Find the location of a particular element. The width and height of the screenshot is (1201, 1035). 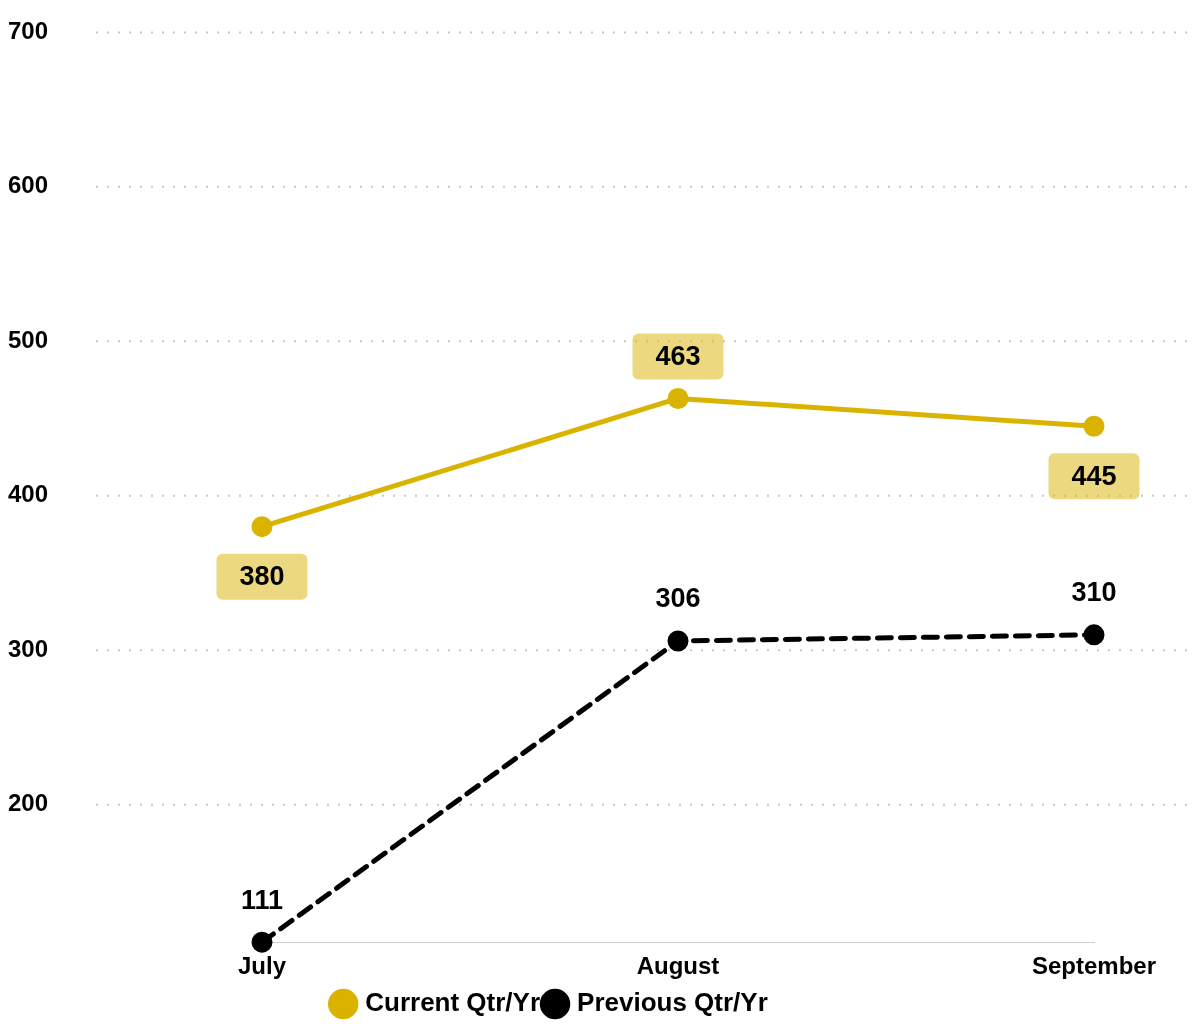

data-label: 445 is located at coordinates (1094, 475).